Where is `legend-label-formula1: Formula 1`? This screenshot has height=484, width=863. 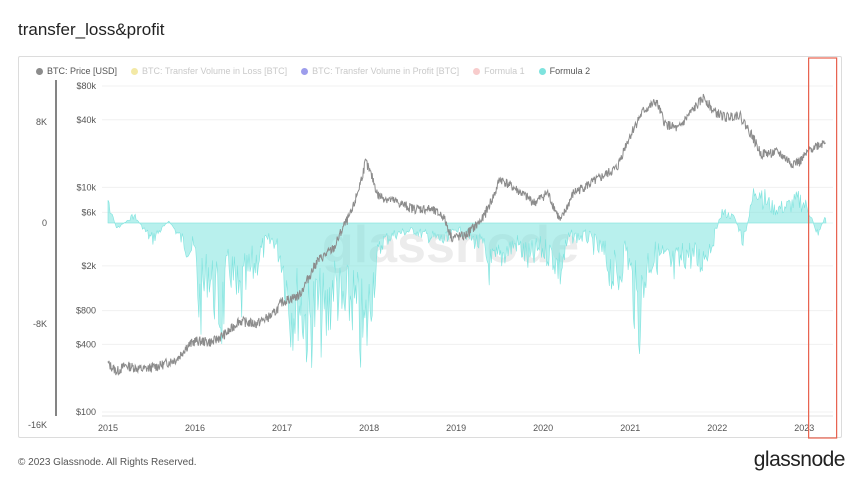 legend-label-formula1: Formula 1 is located at coordinates (504, 71).